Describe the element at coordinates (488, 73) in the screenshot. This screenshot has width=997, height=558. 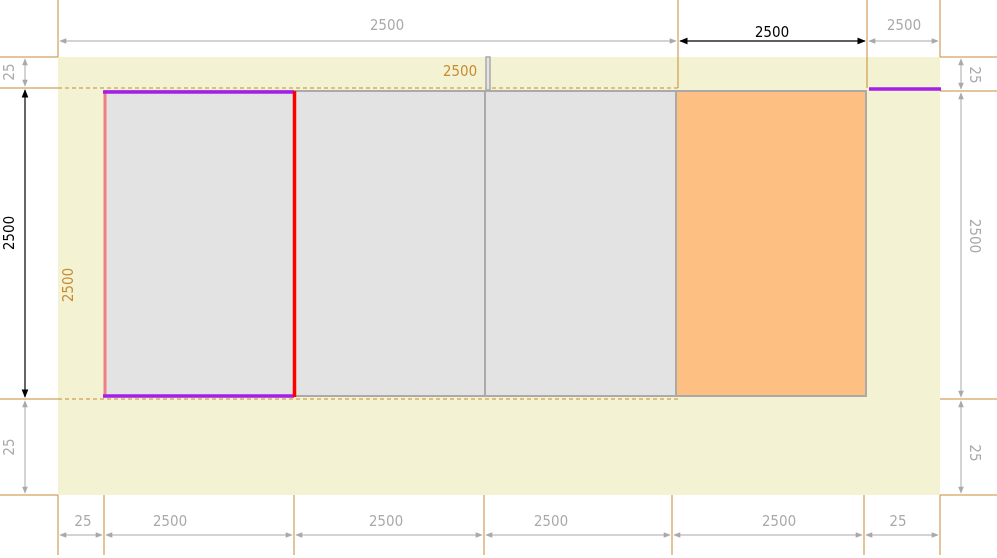
I see `joint-tab` at that location.